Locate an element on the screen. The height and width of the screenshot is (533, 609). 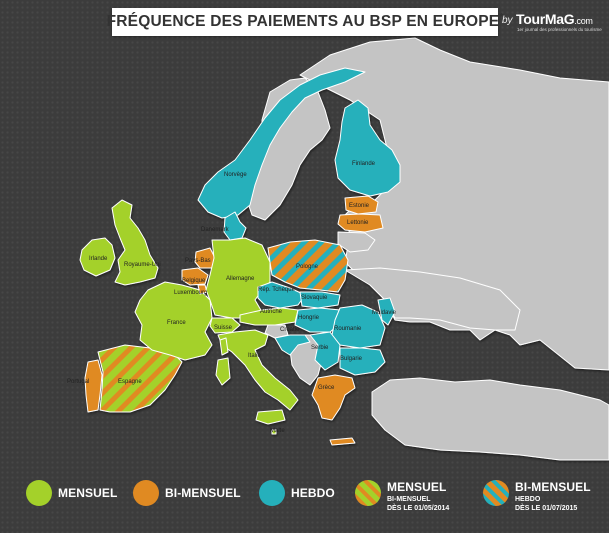
legend-label-mensuel: MENSUEL is located at coordinates (88, 493).